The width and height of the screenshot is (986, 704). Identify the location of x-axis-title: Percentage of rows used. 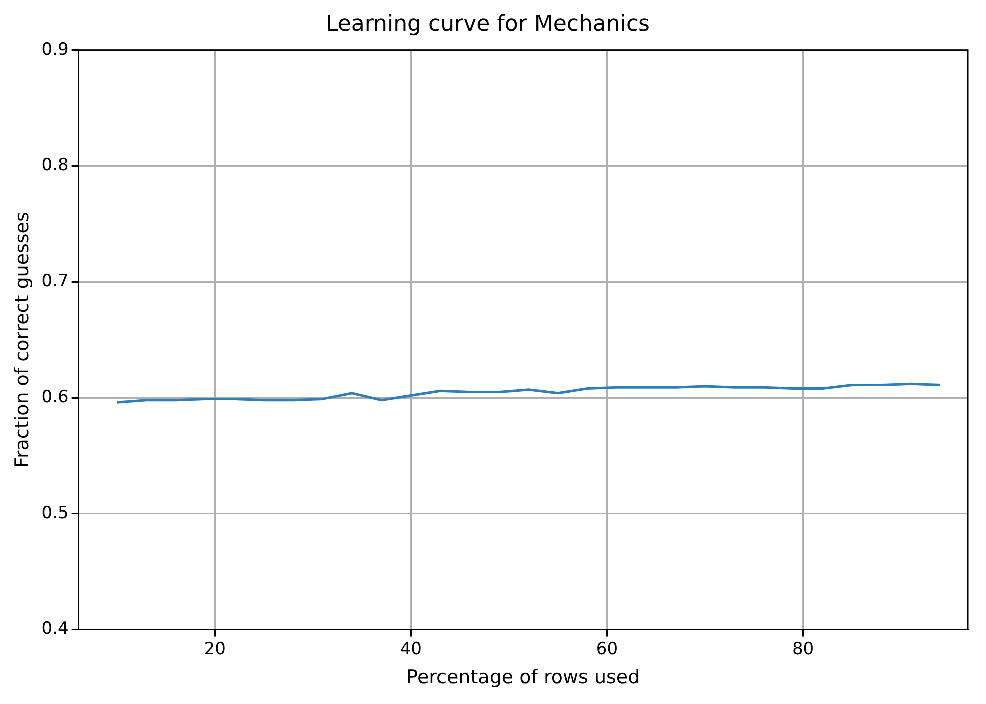
(523, 677).